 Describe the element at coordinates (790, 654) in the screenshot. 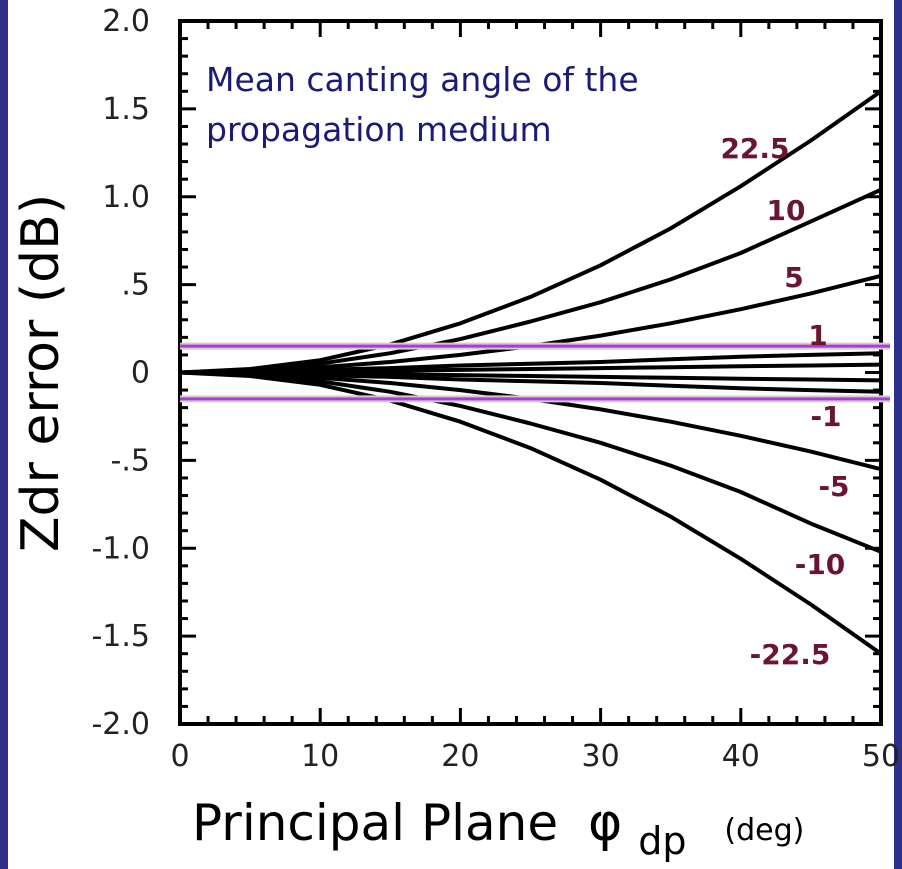

I see `series-label: -22.5` at that location.